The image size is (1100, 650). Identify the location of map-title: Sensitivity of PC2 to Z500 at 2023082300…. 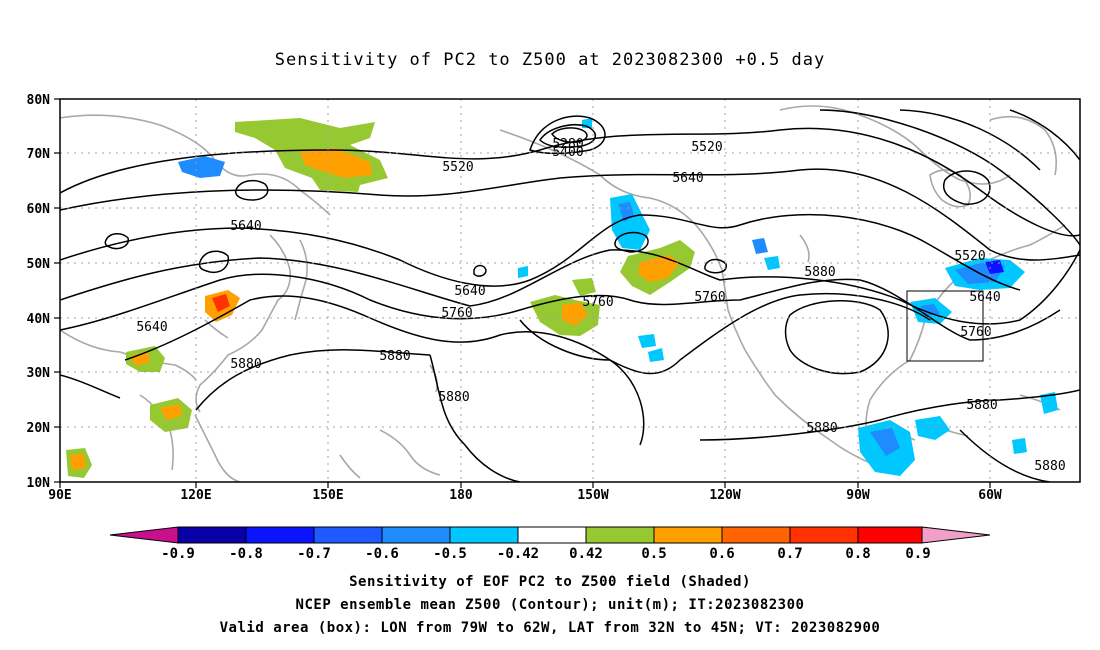
(550, 60).